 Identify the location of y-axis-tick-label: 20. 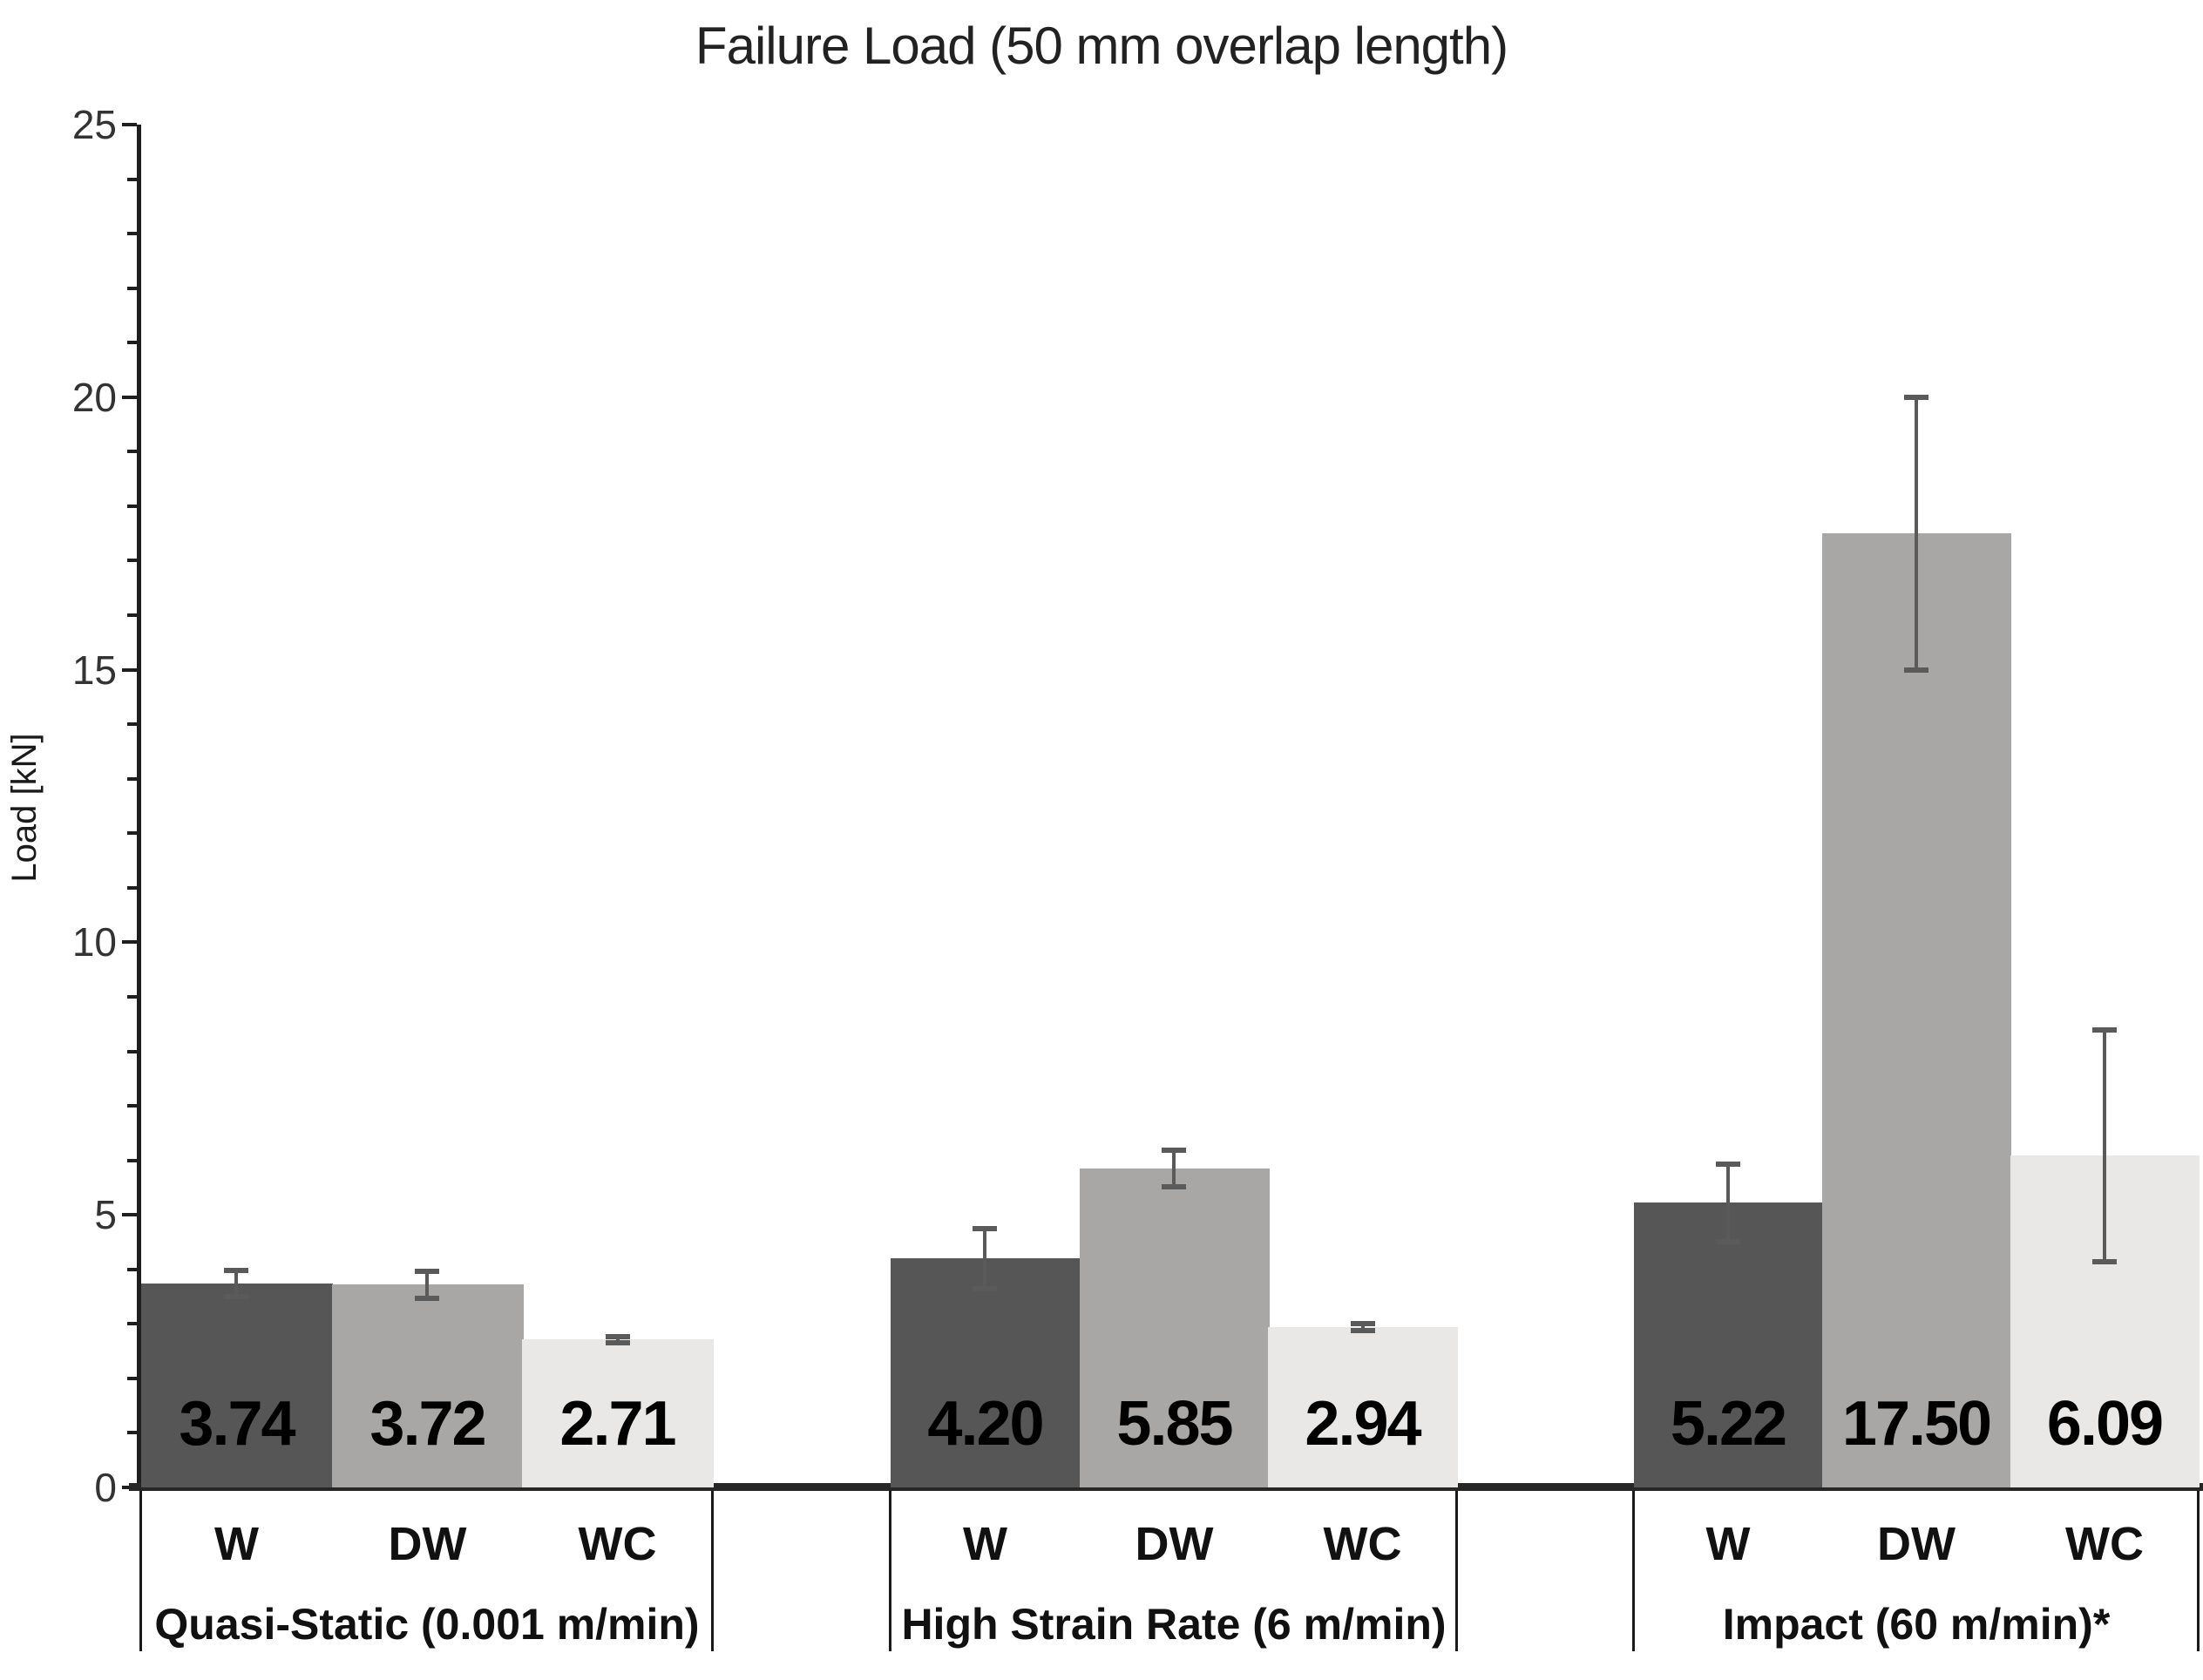
(94, 397).